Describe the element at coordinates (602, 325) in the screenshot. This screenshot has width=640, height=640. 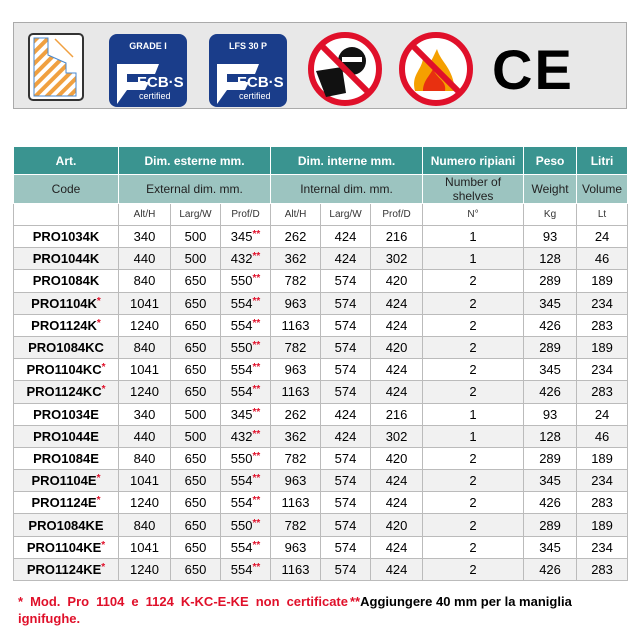
I see `volume-cell-value: 283` at that location.